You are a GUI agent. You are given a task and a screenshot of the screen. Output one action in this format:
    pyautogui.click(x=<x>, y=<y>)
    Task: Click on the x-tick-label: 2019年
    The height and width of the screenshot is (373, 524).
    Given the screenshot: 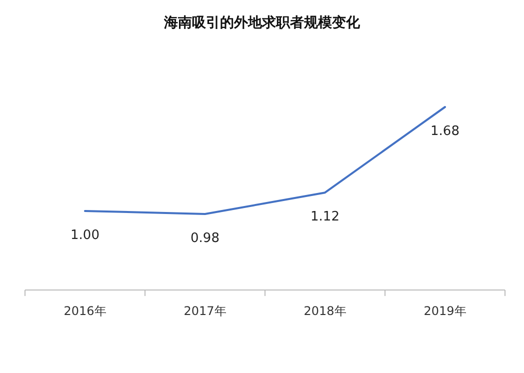 What is the action you would take?
    pyautogui.click(x=445, y=311)
    